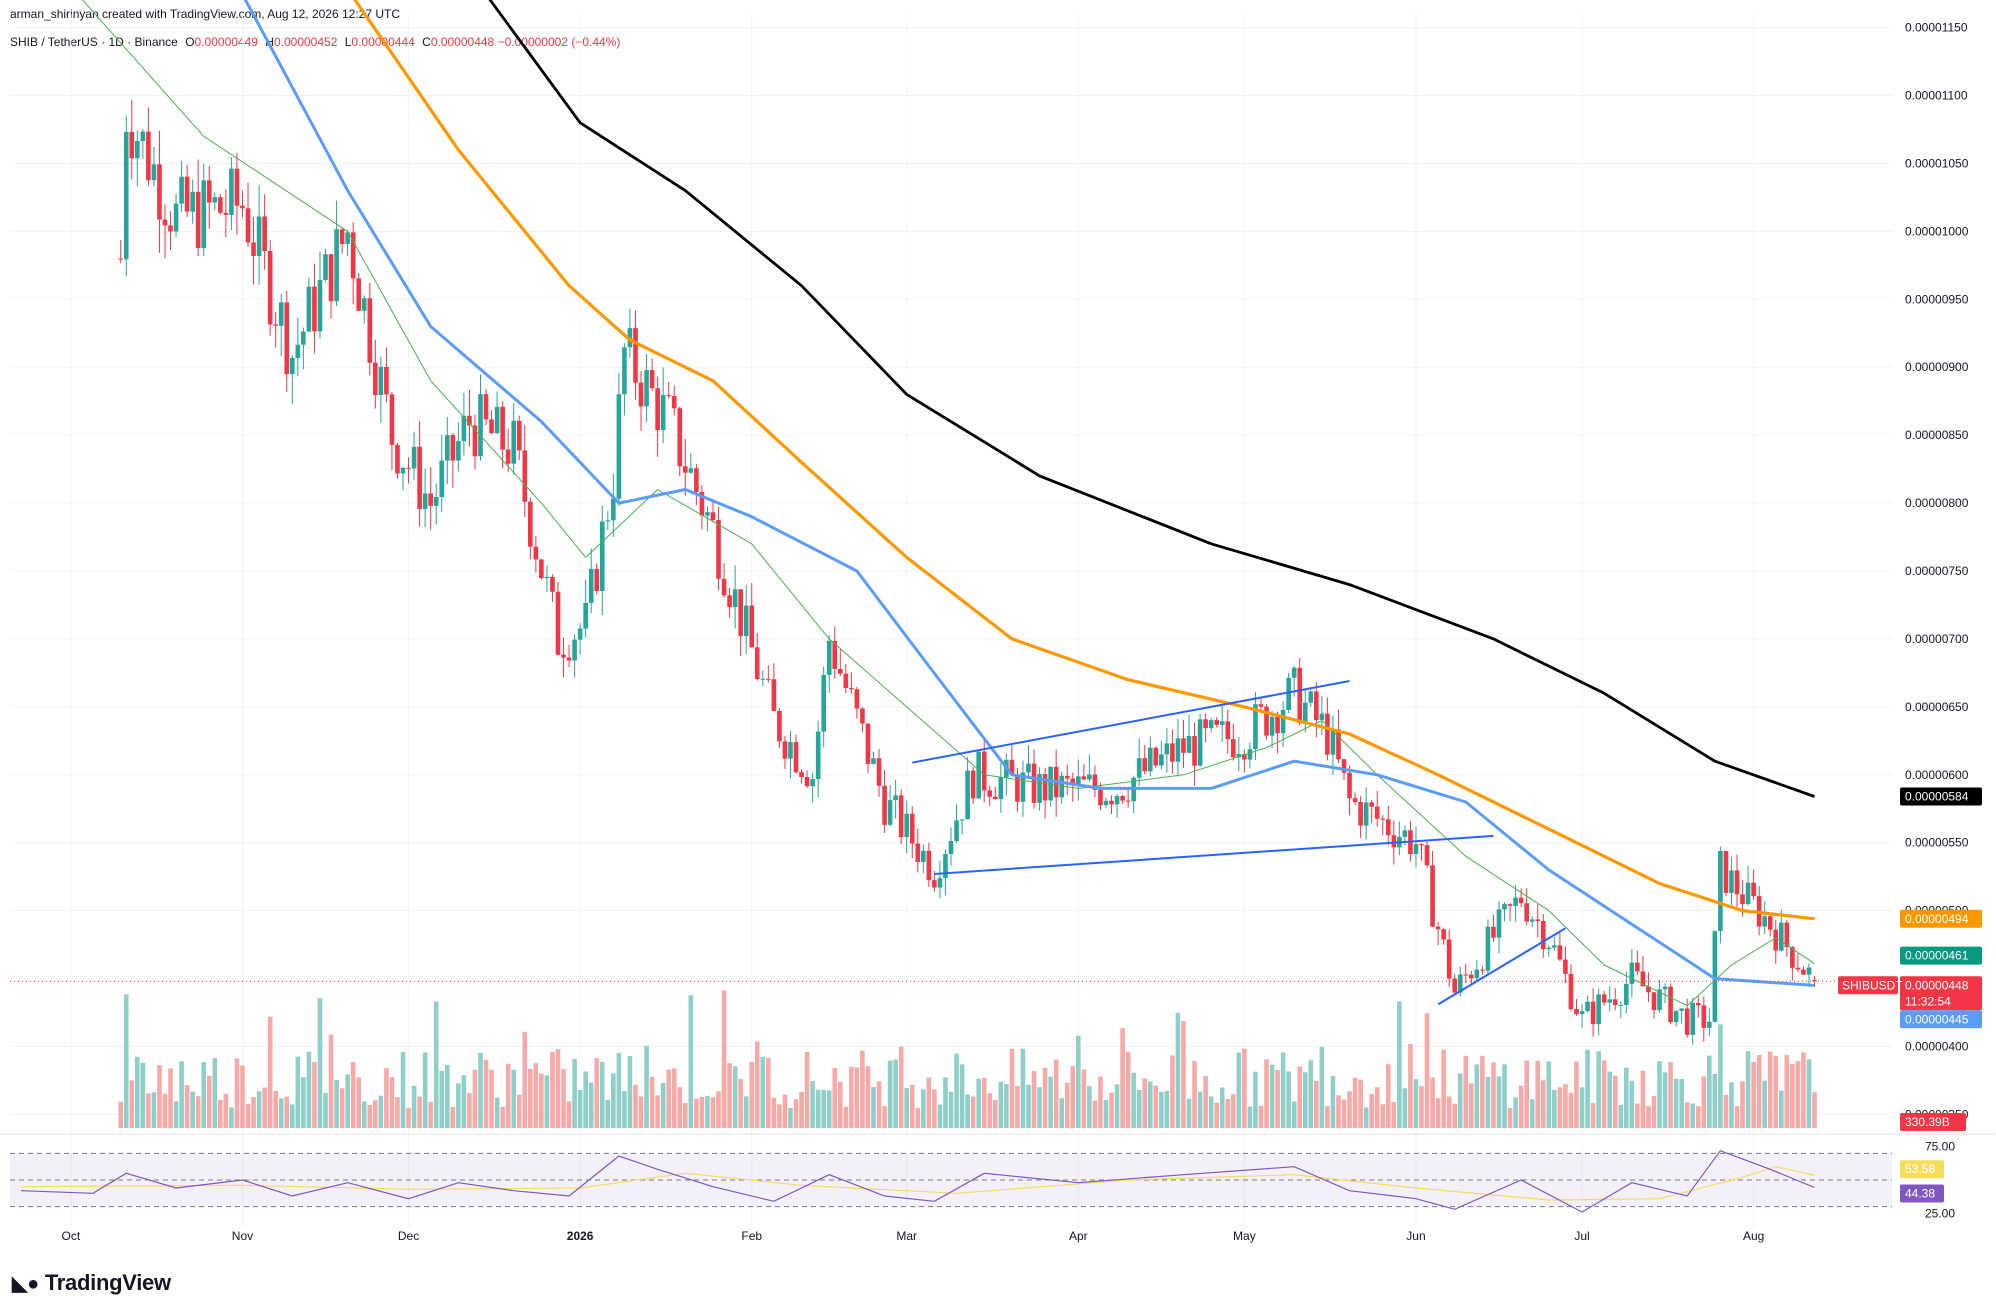 This screenshot has height=1314, width=1996. Describe the element at coordinates (1922, 1169) in the screenshot. I see `tag-rsi-ma-bg` at that location.